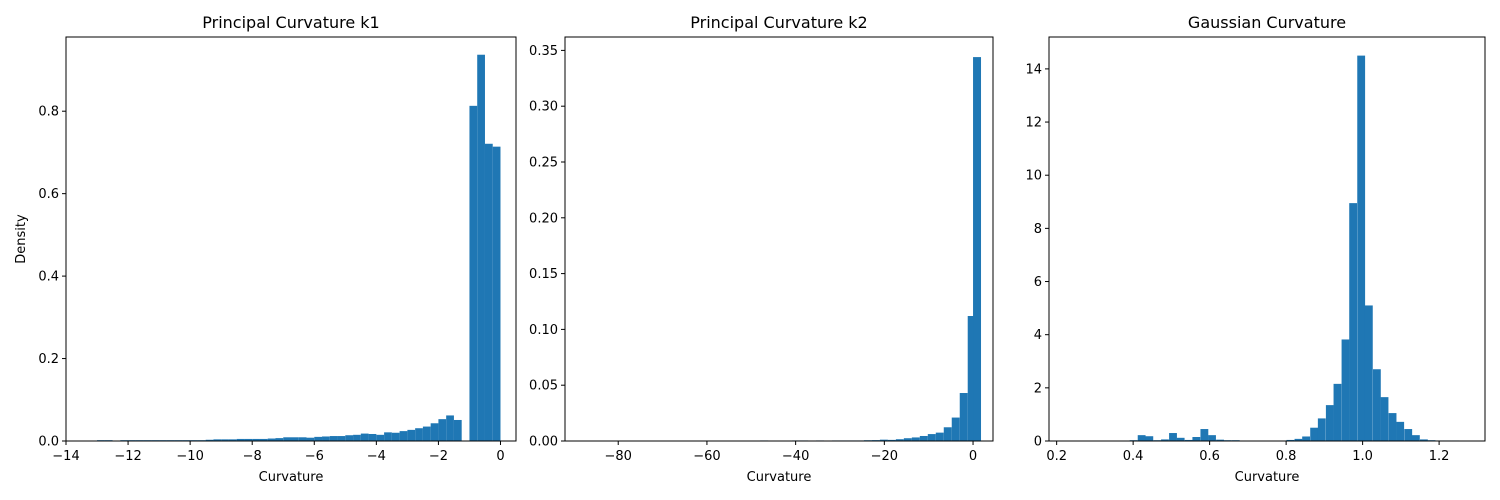 Image resolution: width=1500 pixels, height=500 pixels. Describe the element at coordinates (618, 456) in the screenshot. I see `k2-x-tick-label: −80` at that location.